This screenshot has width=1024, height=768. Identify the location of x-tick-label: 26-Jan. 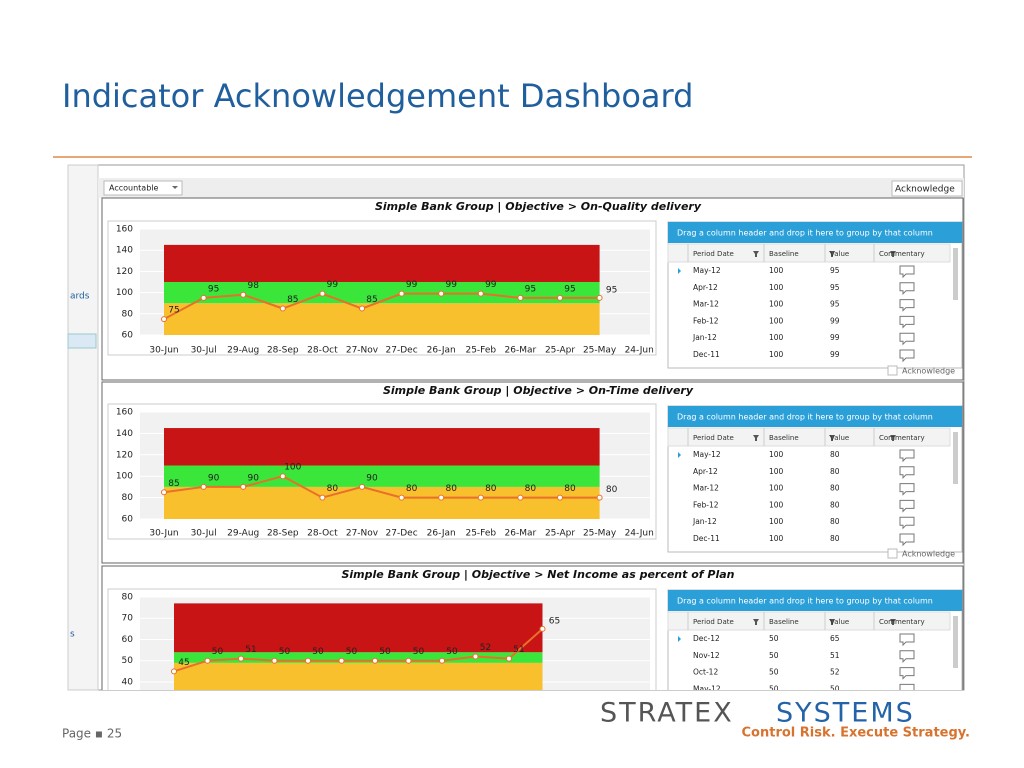
(441, 351).